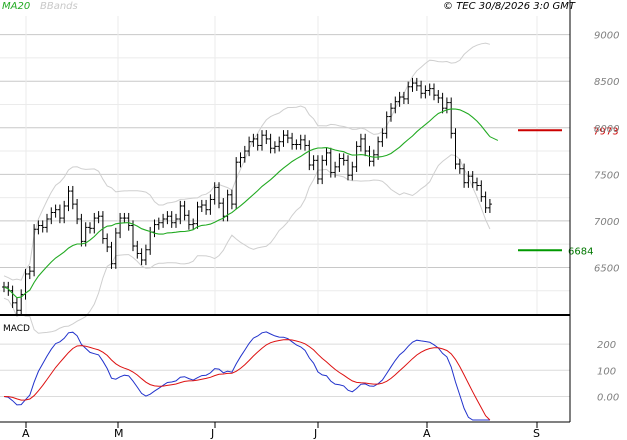 Image resolution: width=627 pixels, height=440 pixels. I want to click on month-tick-label: S, so click(536, 433).